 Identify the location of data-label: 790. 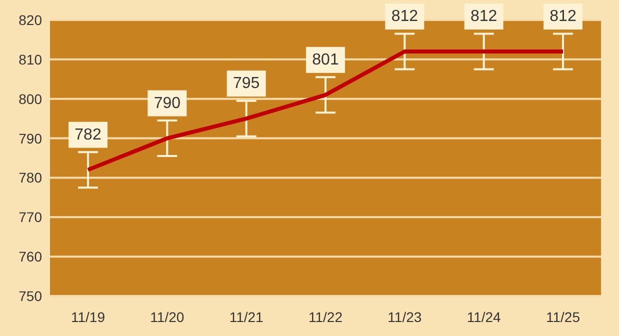
(167, 103).